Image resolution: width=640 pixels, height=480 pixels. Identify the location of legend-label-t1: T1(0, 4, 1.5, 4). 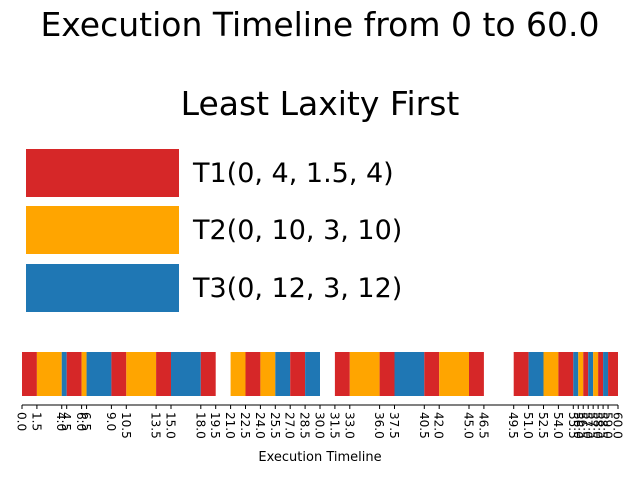
(293, 173).